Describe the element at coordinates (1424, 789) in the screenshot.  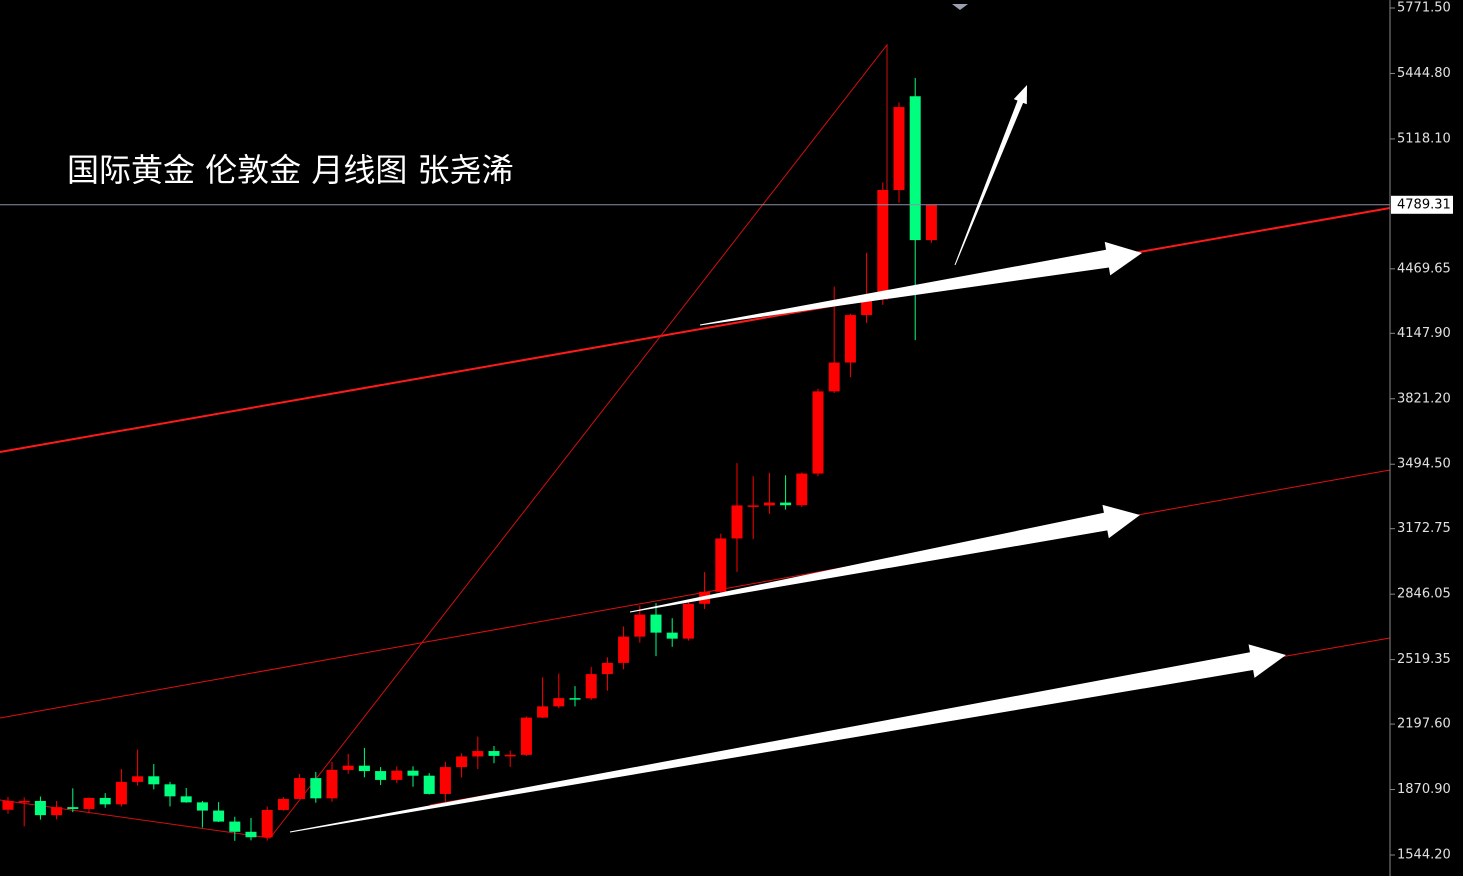
I see `y-tick-label: 1870.90` at that location.